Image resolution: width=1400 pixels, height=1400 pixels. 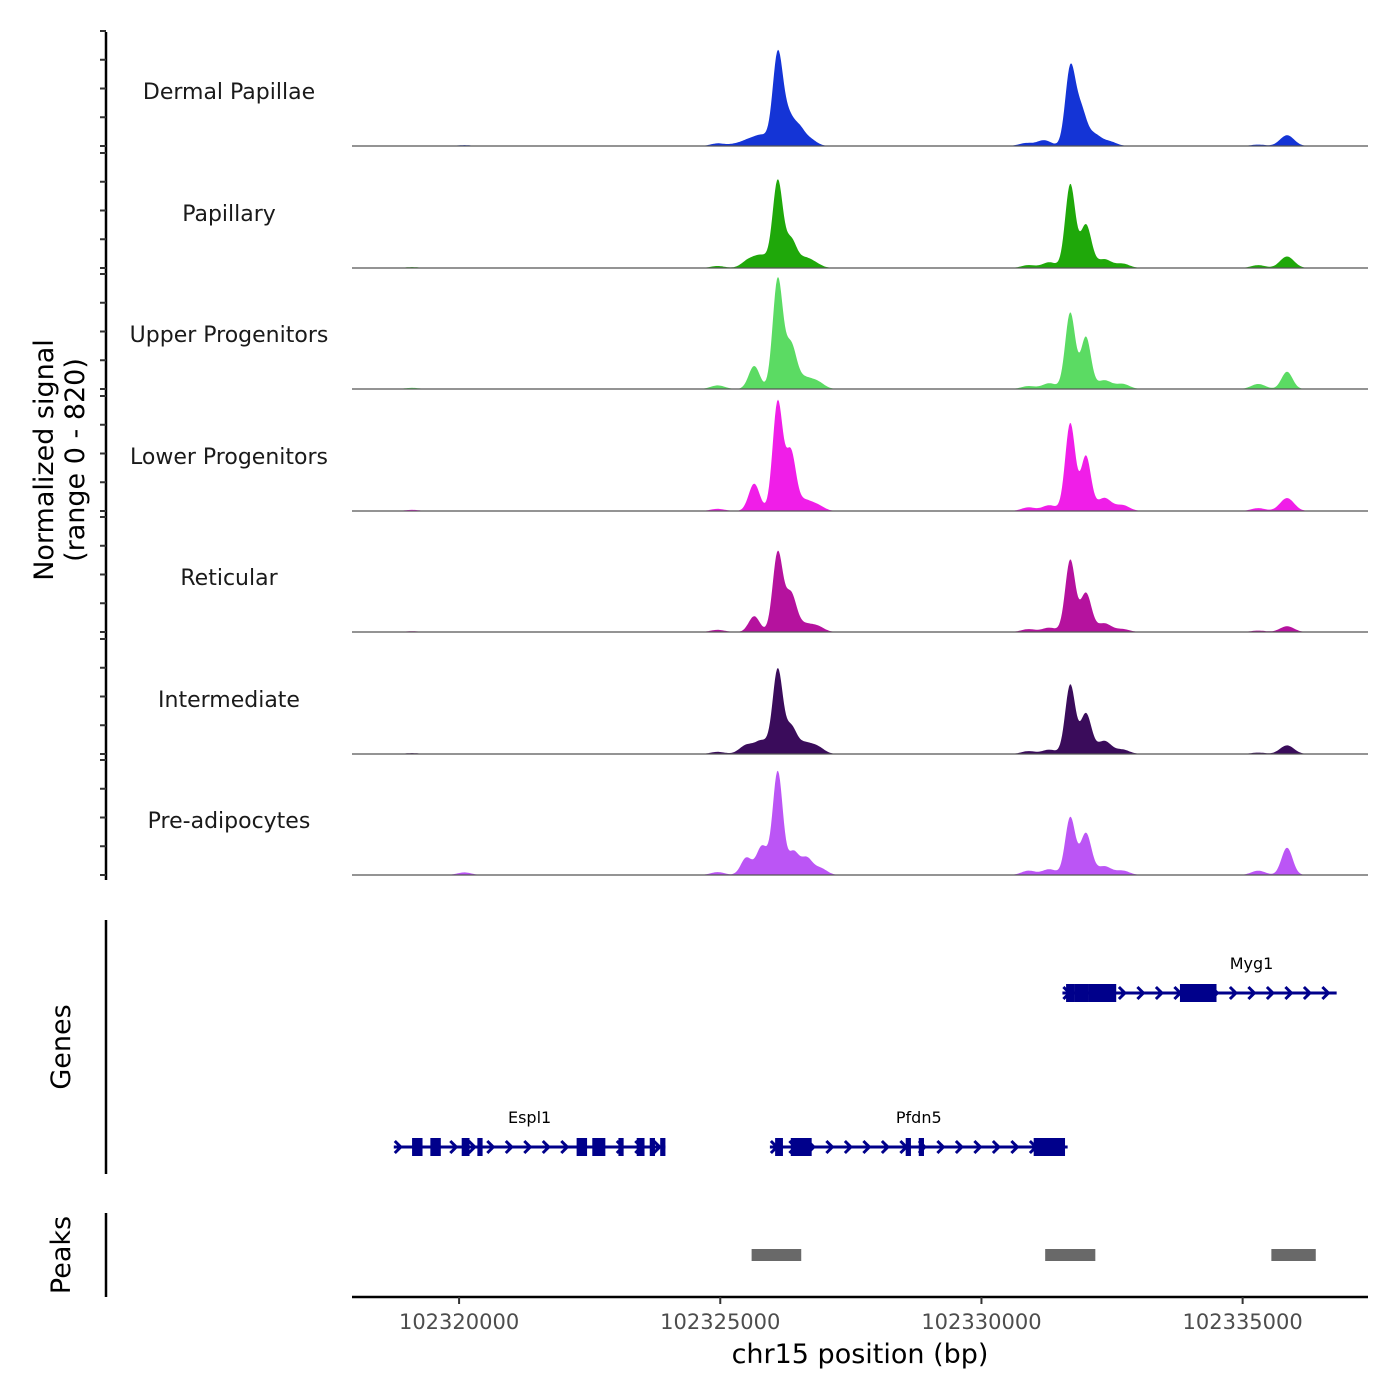 I want to click on x-tick-label: 102330000, so click(x=981, y=1322).